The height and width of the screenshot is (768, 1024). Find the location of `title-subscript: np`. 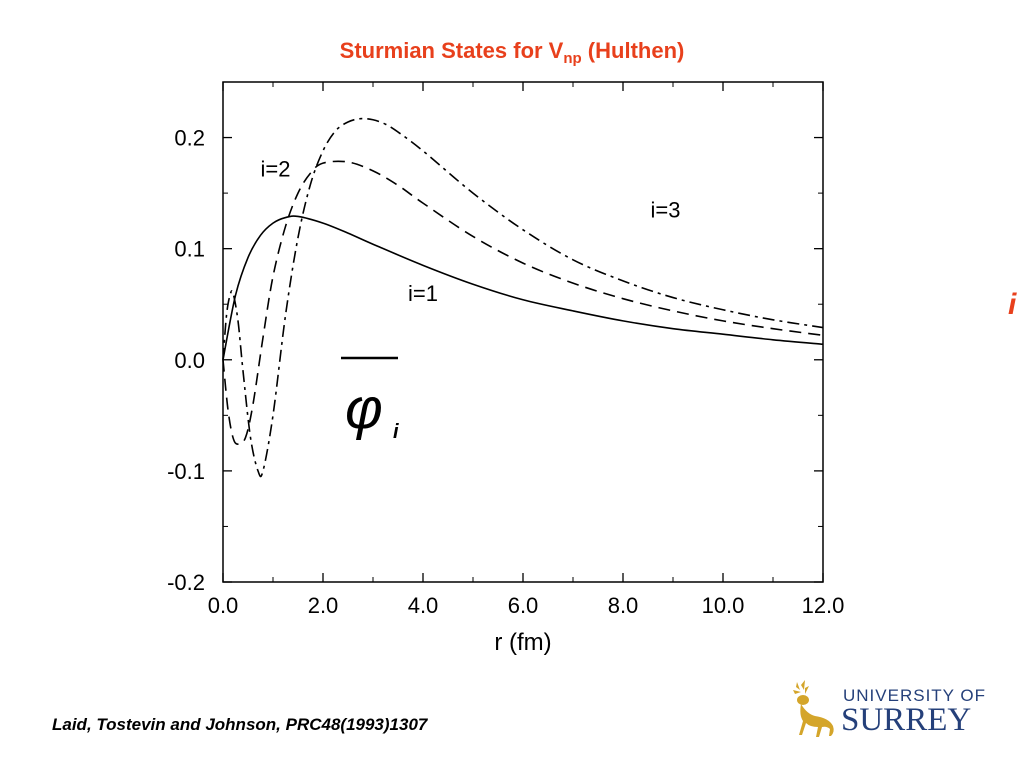

title-subscript: np is located at coordinates (572, 58).